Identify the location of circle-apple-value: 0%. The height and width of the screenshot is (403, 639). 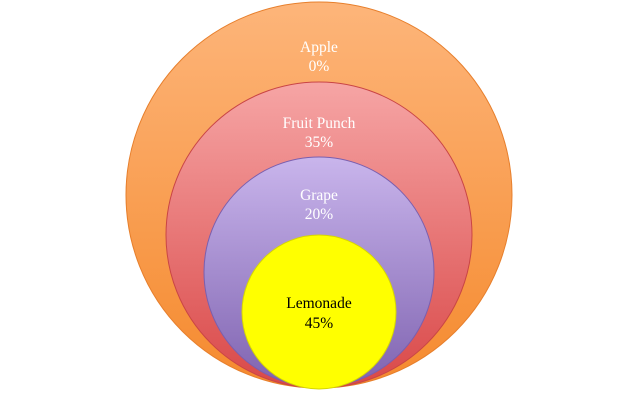
(319, 66).